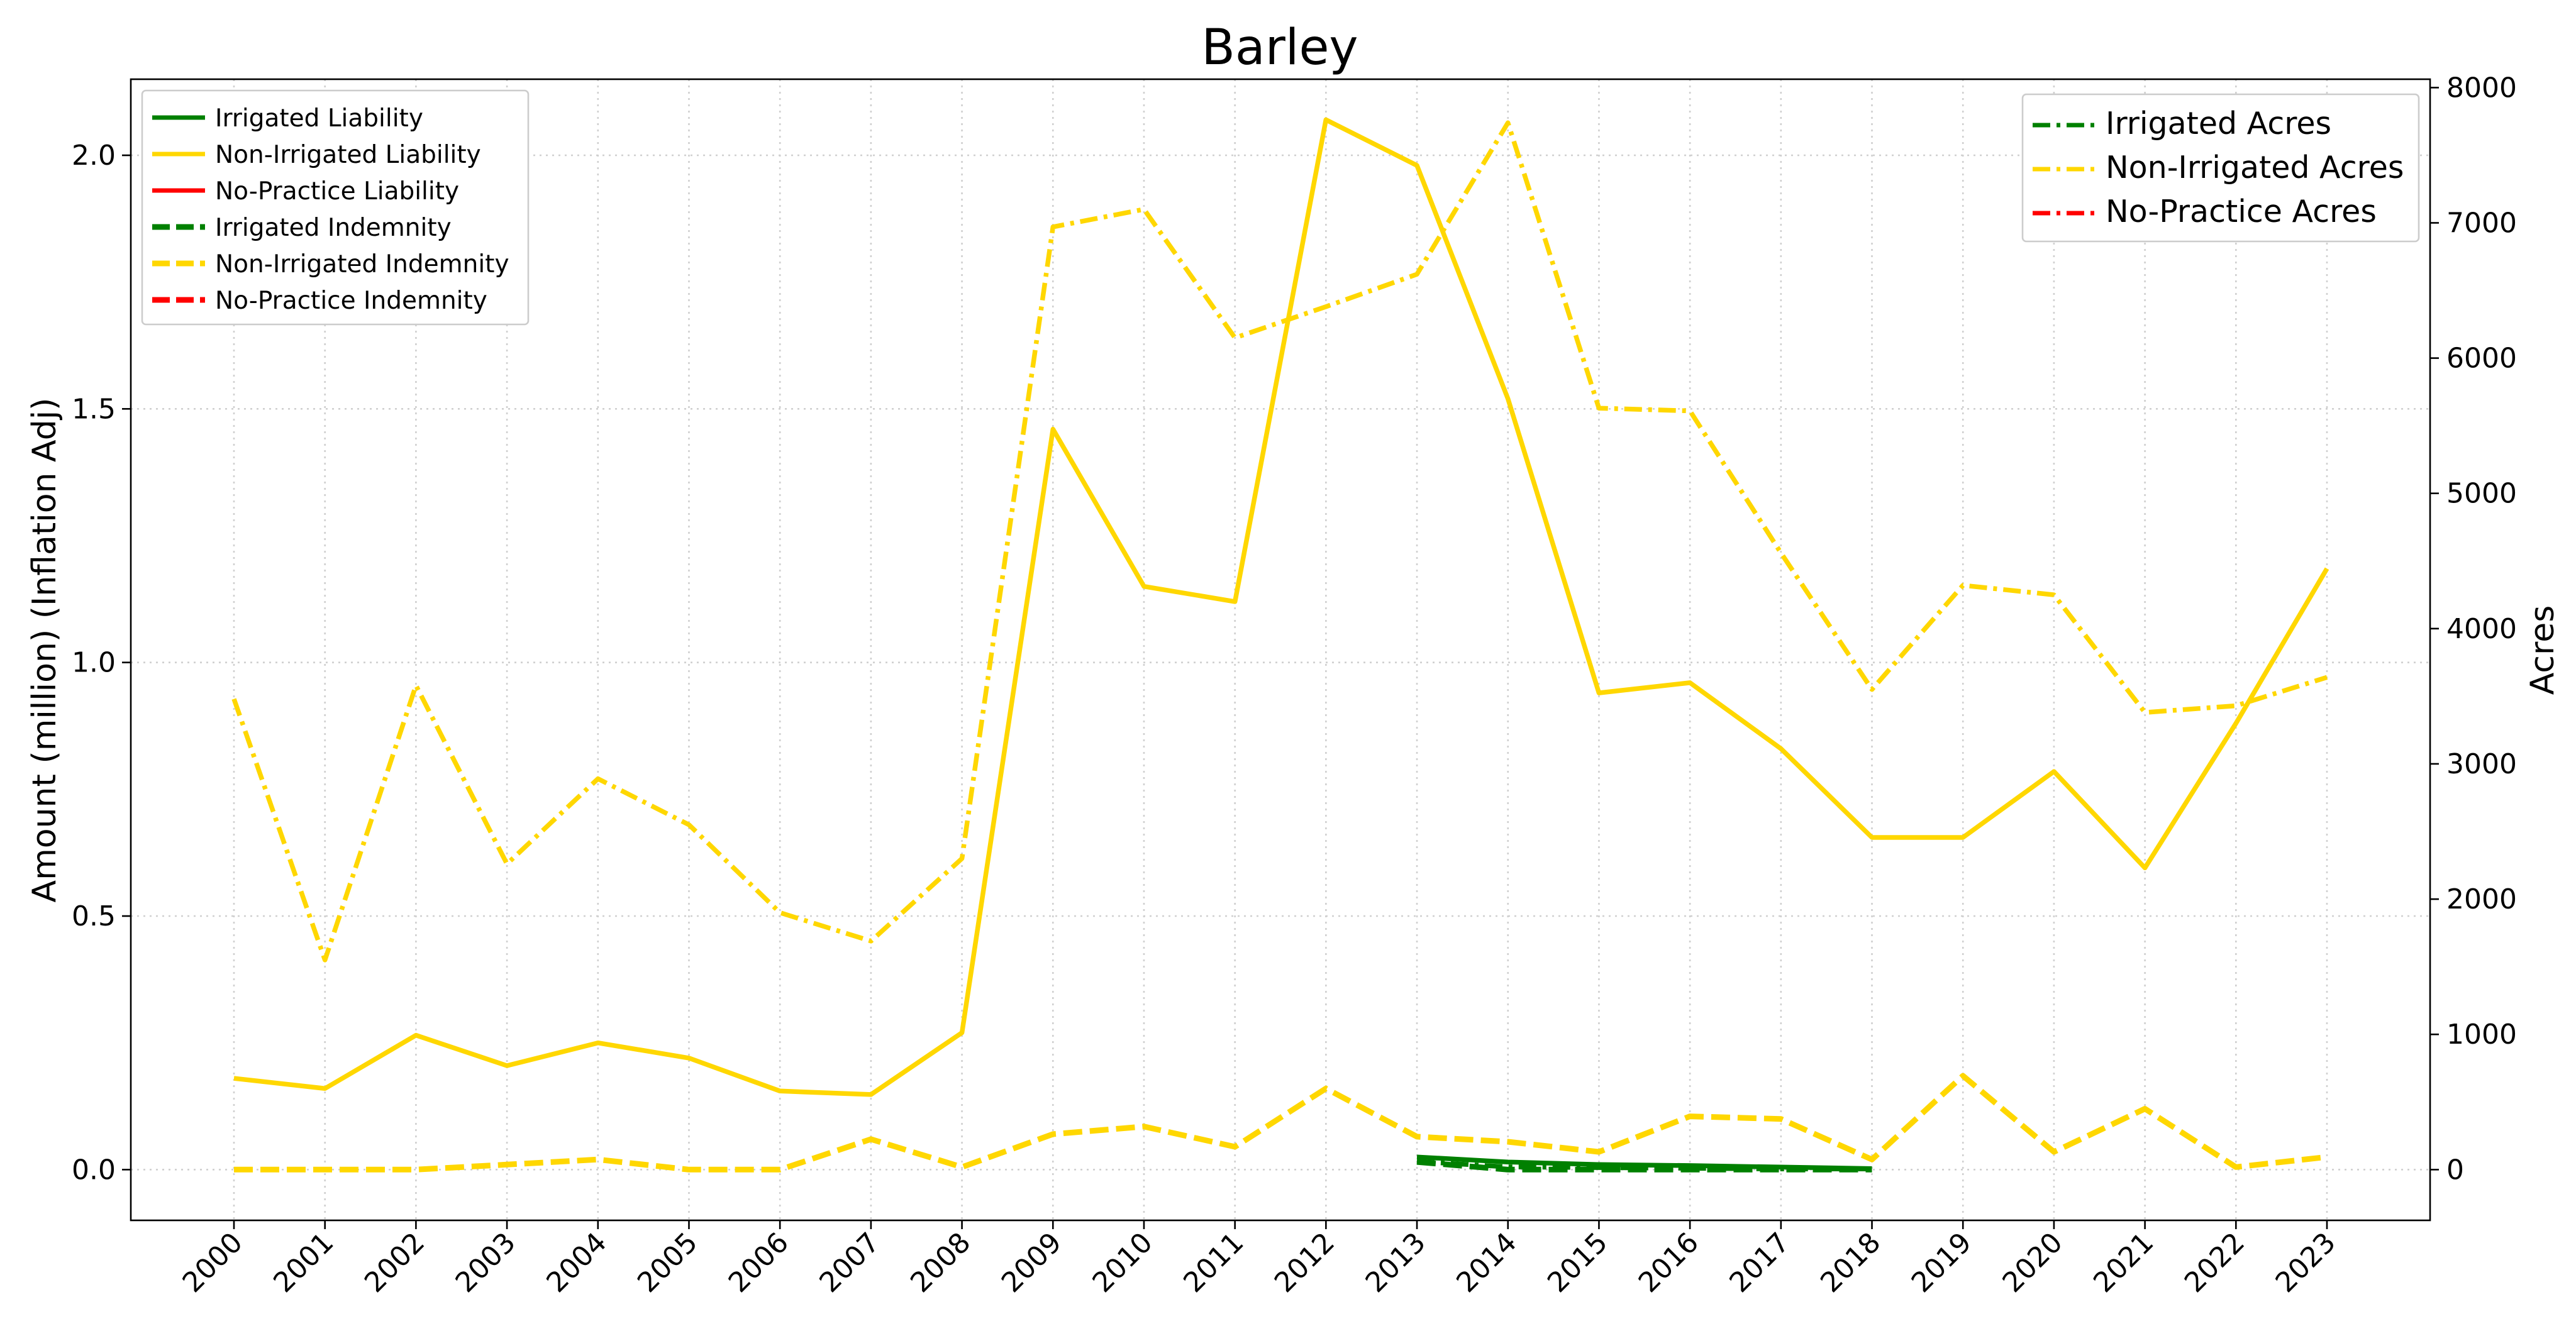  Describe the element at coordinates (94, 409) in the screenshot. I see `y-tick-label-left: 1.5` at that location.